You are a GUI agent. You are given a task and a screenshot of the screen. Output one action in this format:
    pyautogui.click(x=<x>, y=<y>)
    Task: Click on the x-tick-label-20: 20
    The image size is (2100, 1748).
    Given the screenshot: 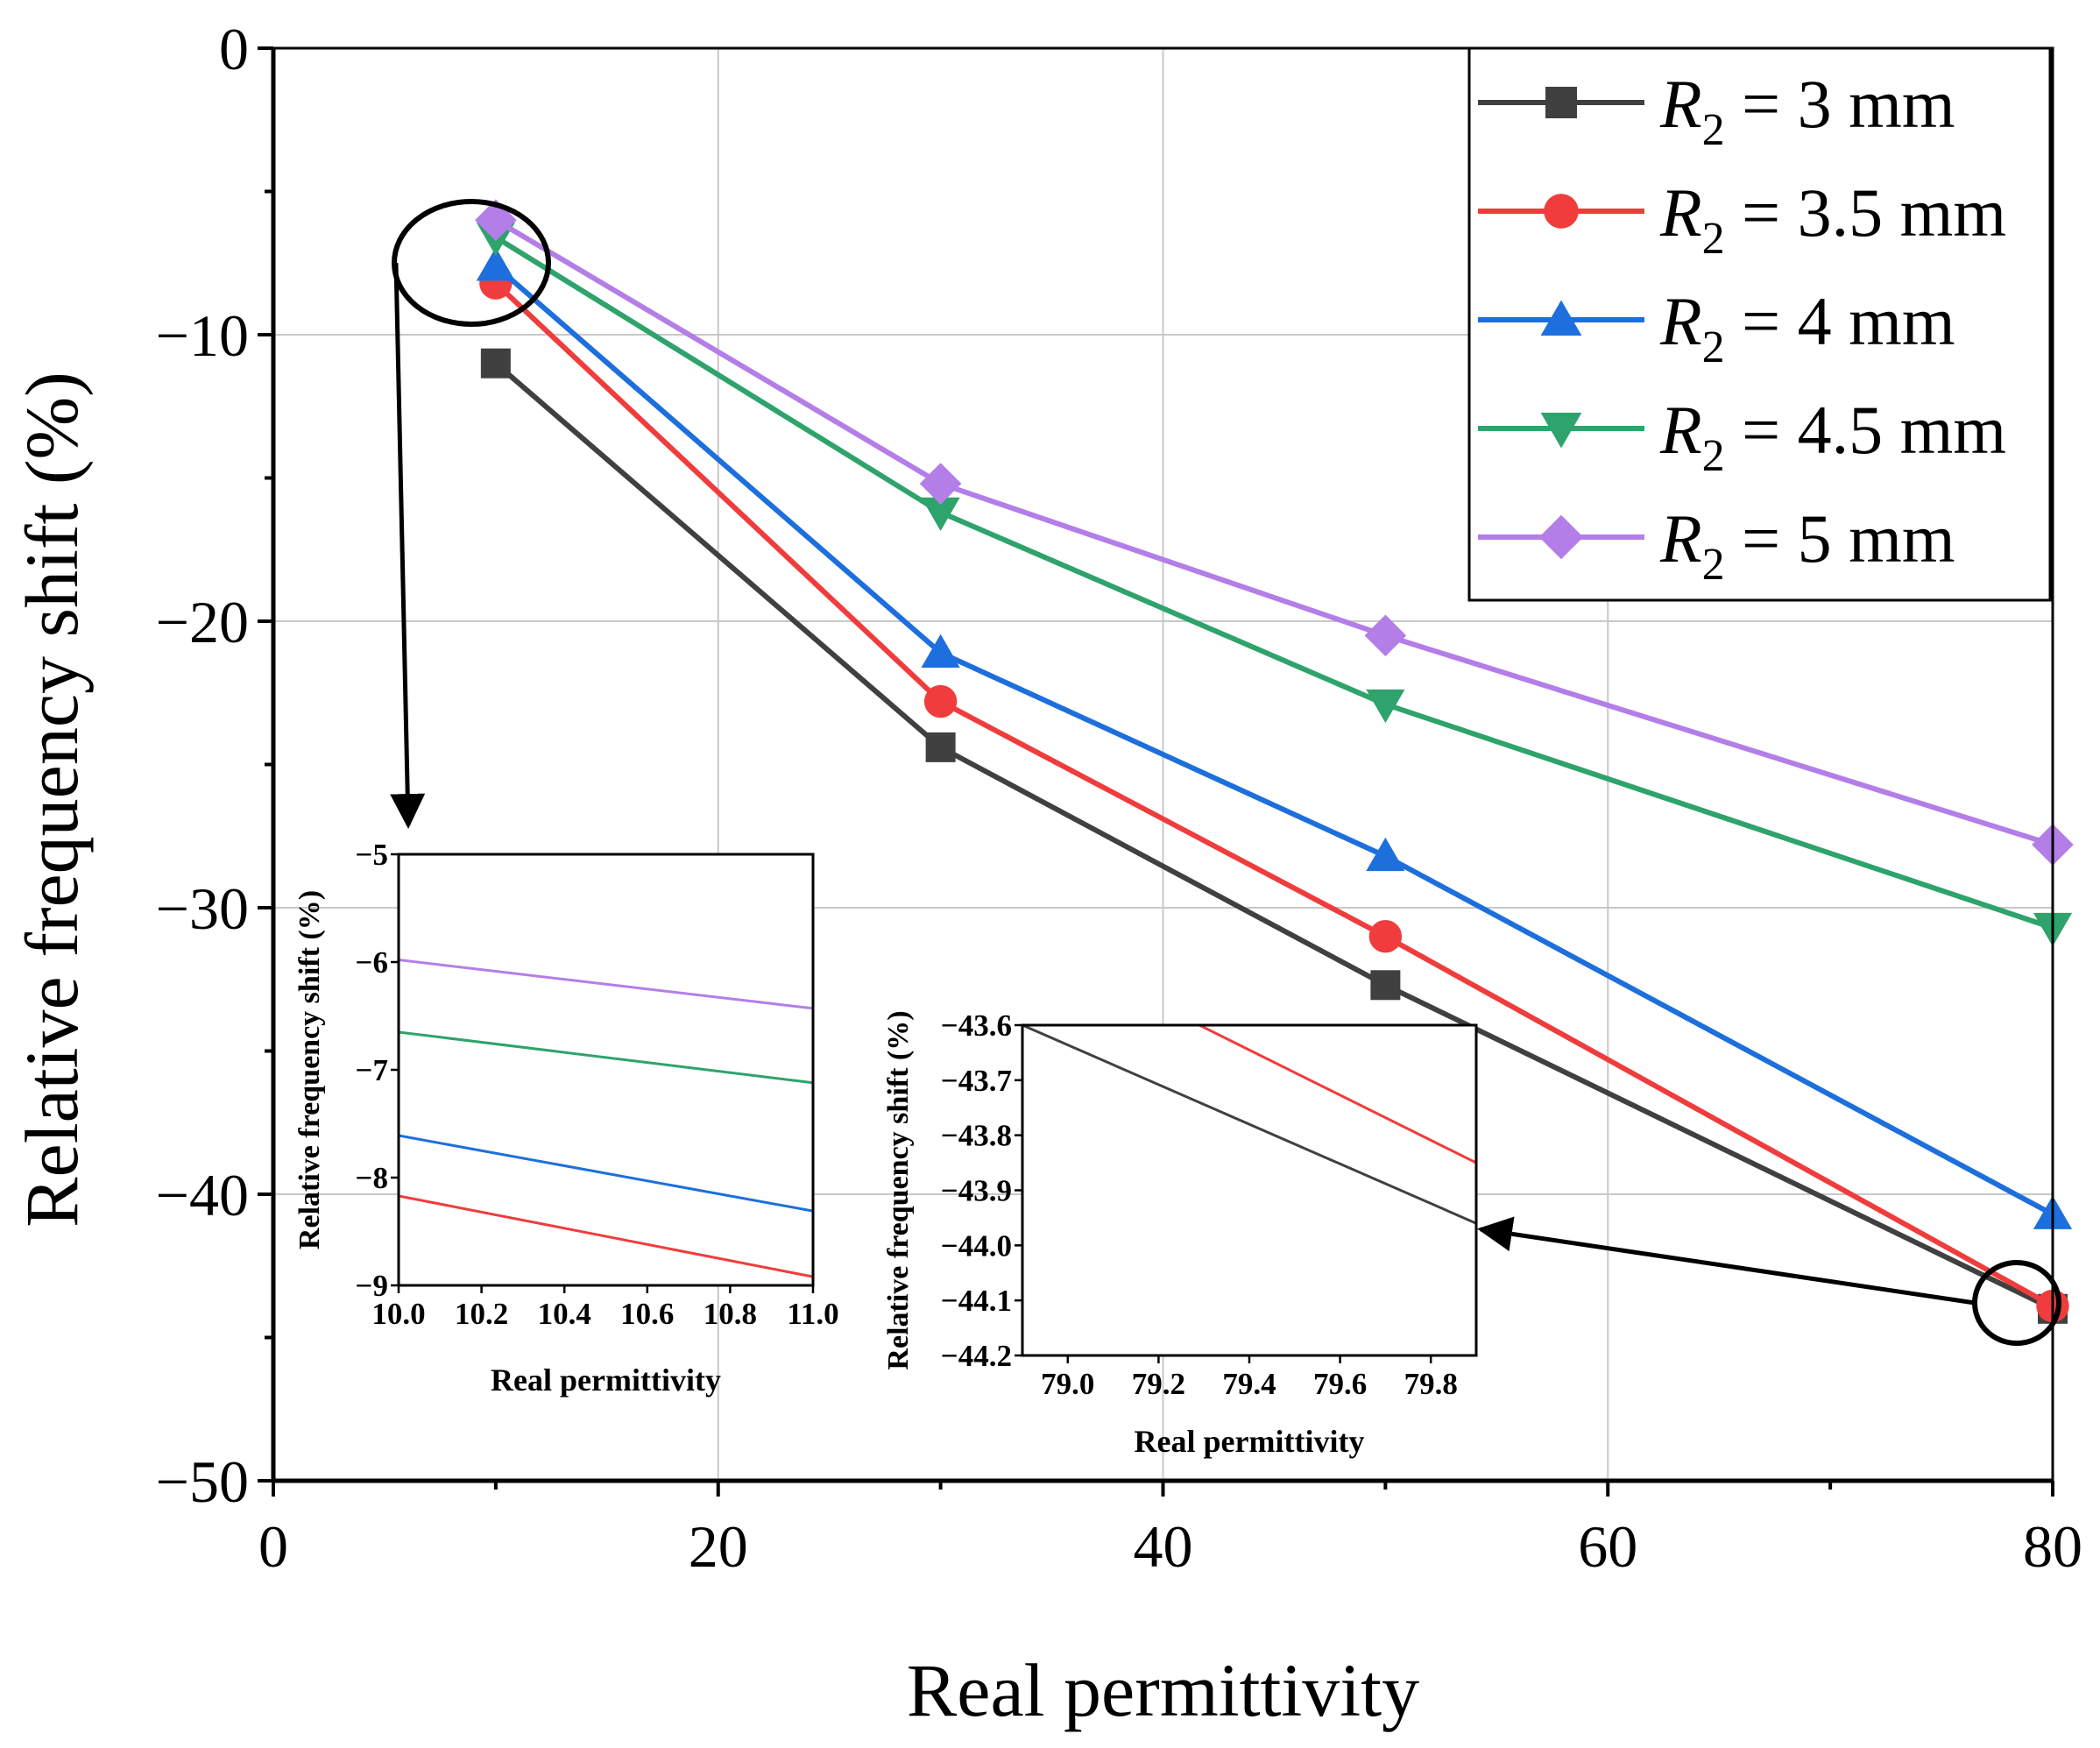 What is the action you would take?
    pyautogui.click(x=718, y=1546)
    